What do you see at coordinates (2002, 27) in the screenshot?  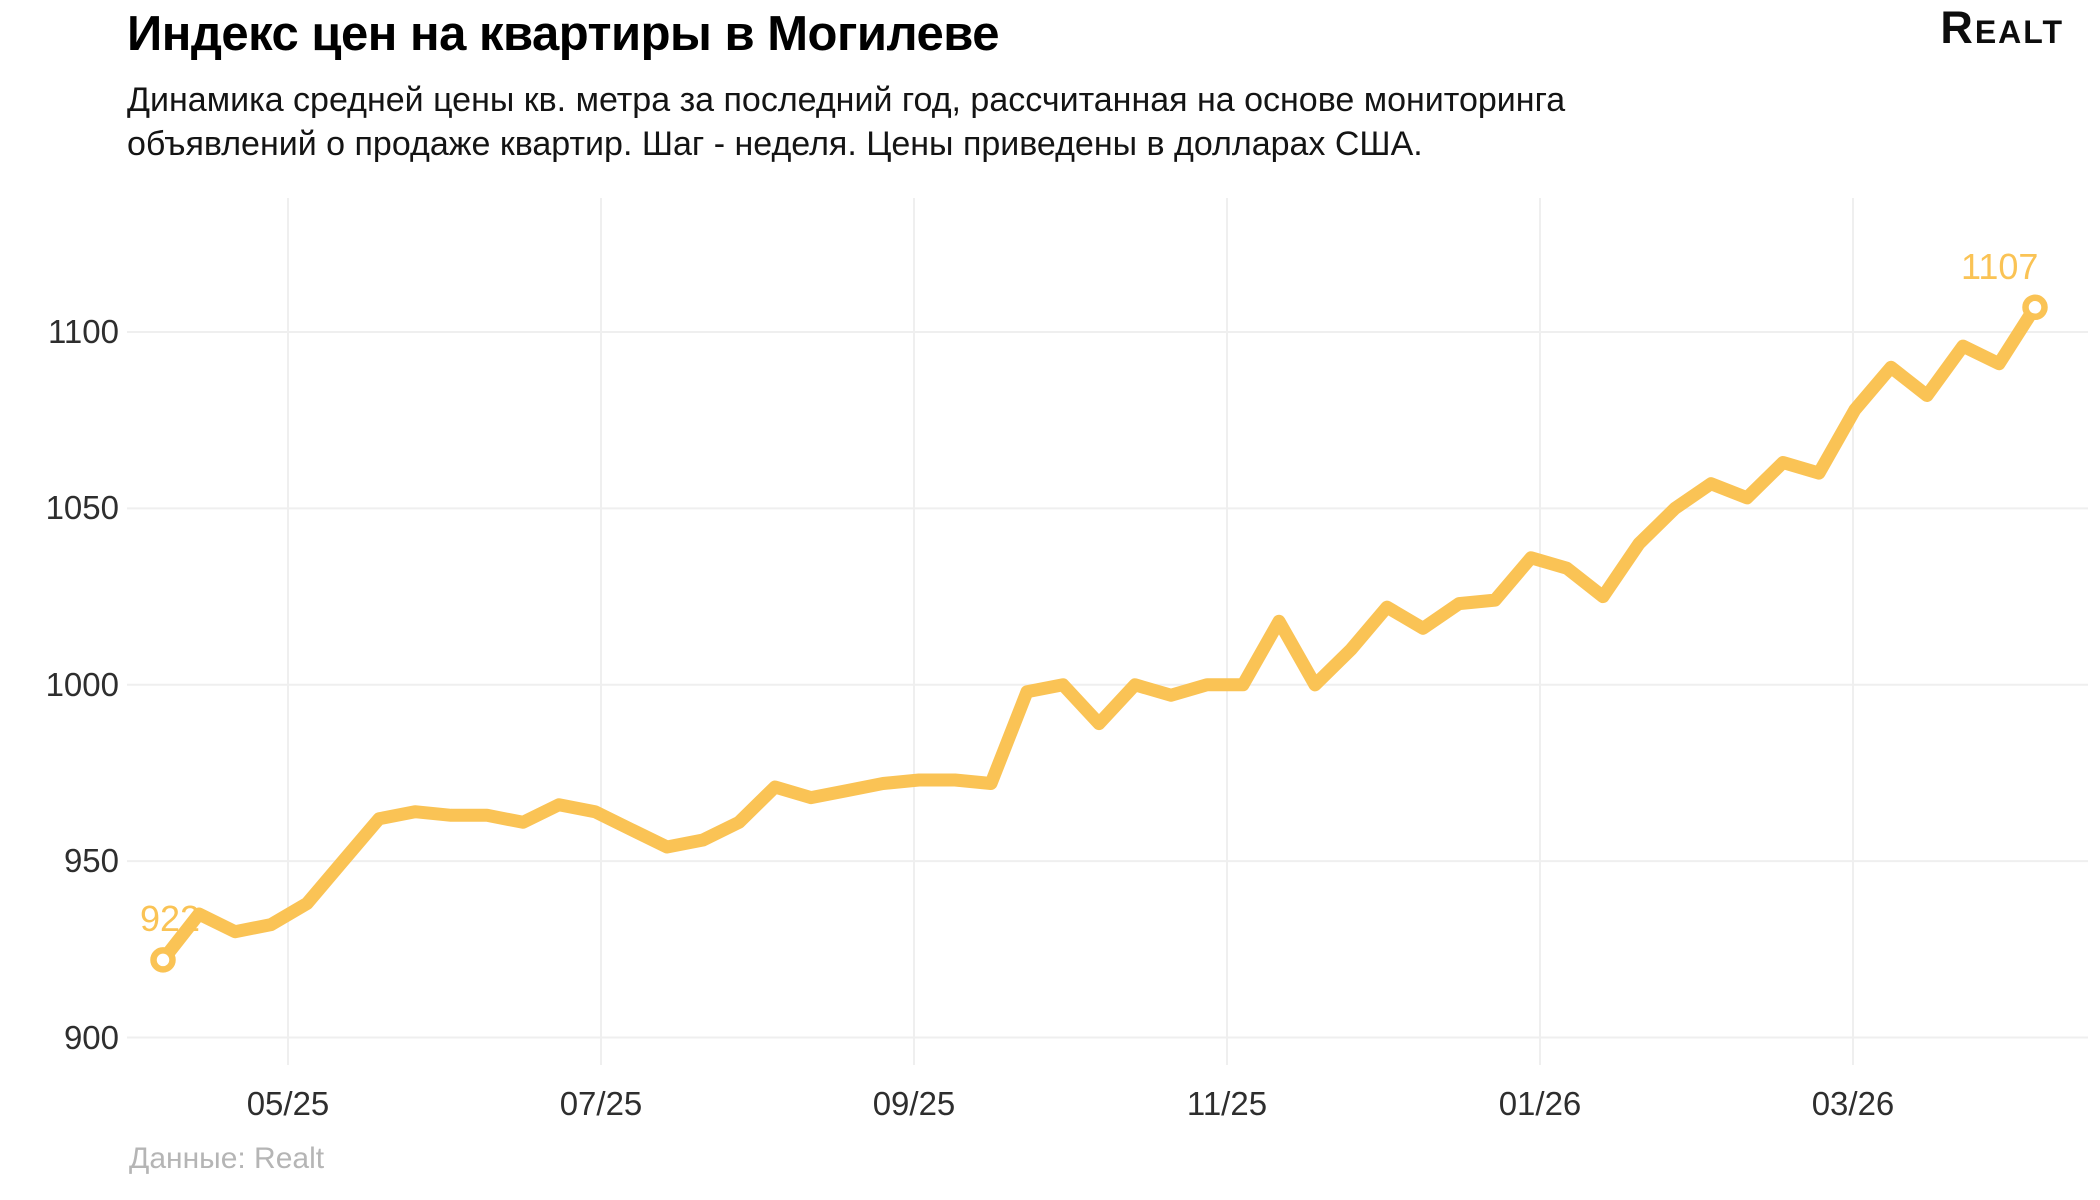 I see `realt-logo: Realt` at bounding box center [2002, 27].